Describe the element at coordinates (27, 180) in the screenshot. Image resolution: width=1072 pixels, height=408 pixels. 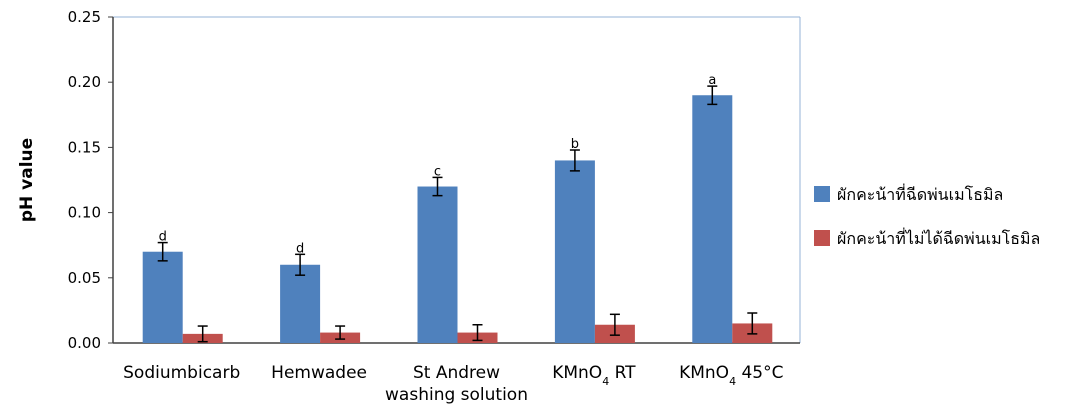
I see `y-axis-label: pH value` at that location.